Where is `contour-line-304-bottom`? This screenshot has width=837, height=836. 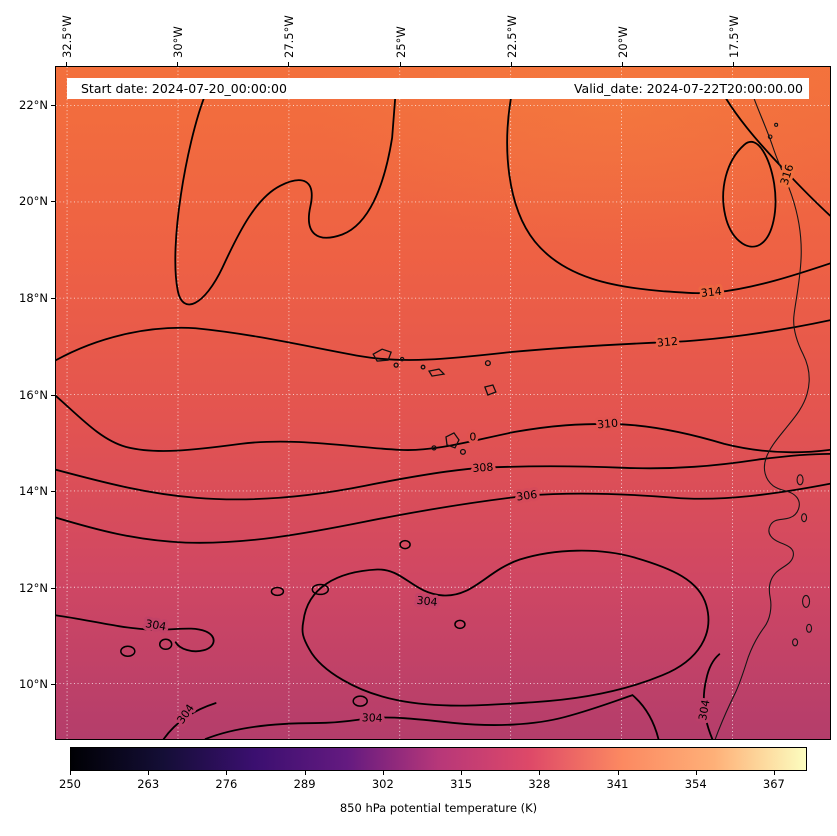
contour-line-304-bottom is located at coordinates (432, 716).